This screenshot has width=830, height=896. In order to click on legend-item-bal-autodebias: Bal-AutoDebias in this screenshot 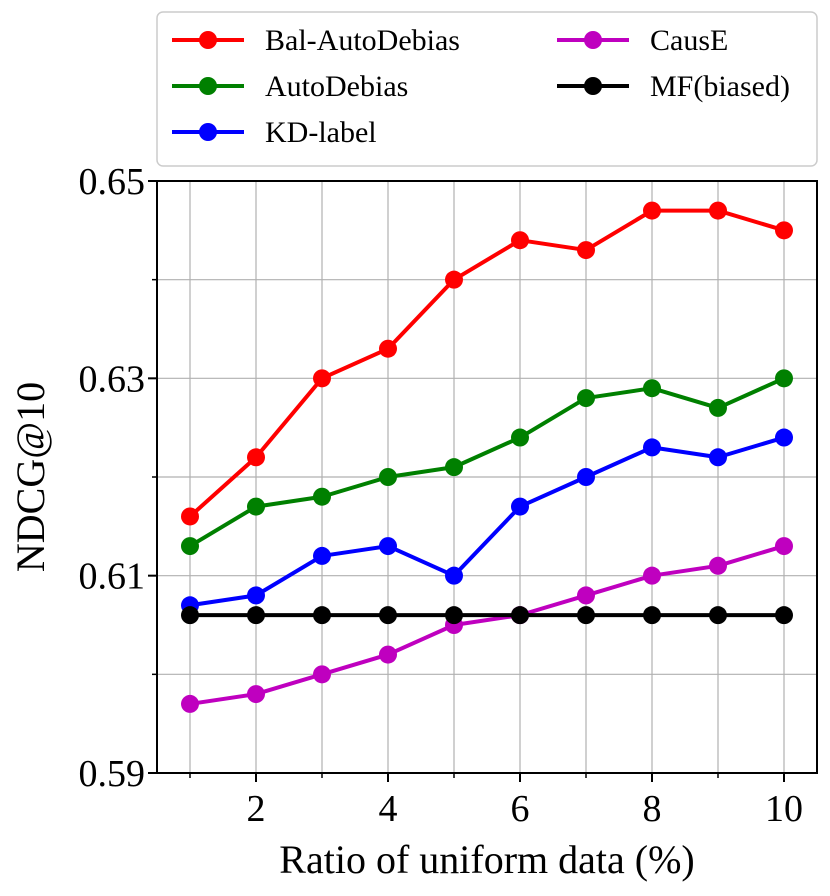, I will do `click(316, 40)`.